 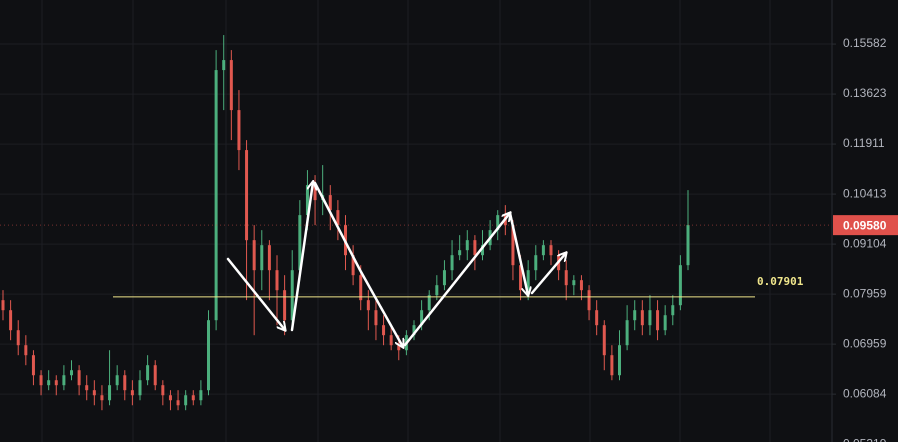 I want to click on y-tick-label: 0.15582, so click(x=865, y=43).